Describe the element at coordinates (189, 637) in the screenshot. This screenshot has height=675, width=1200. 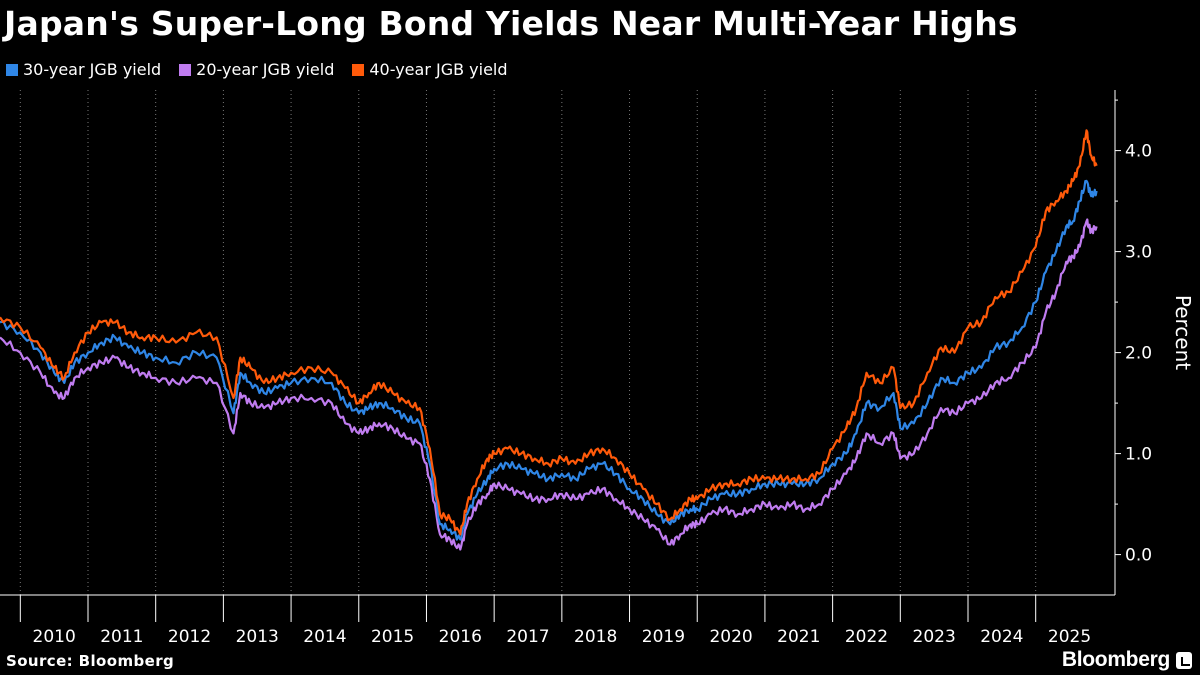
I see `x-tick-label-2012: 2012` at that location.